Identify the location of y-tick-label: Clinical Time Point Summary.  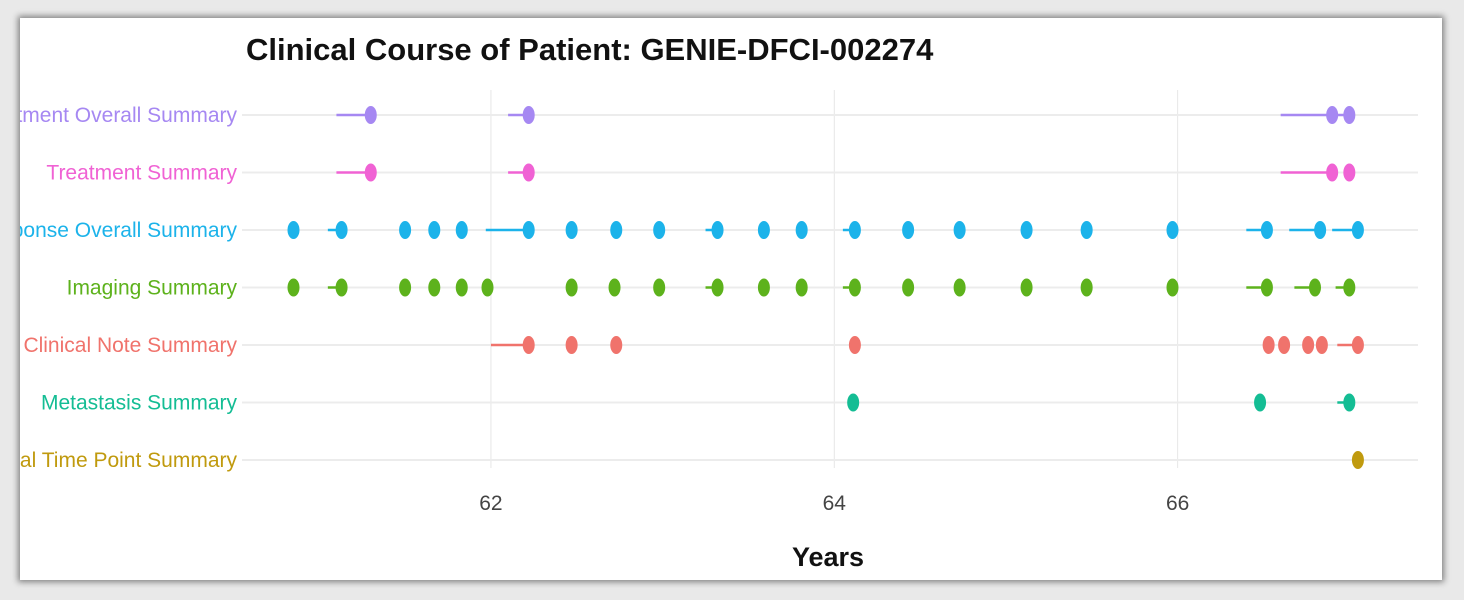
(129, 460).